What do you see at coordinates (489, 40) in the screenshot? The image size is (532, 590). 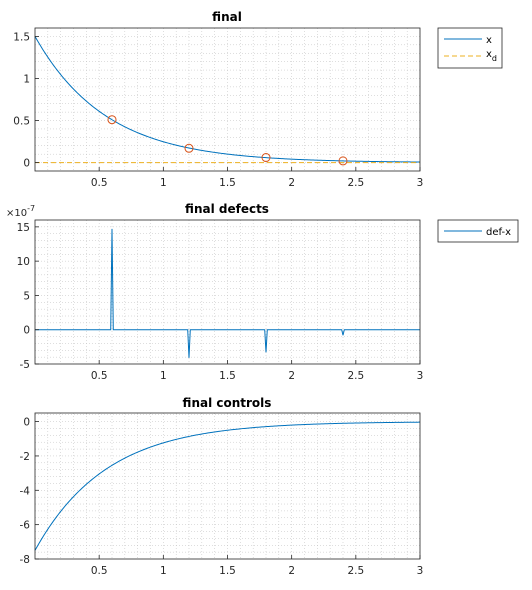 I see `legend-label-x: x` at bounding box center [489, 40].